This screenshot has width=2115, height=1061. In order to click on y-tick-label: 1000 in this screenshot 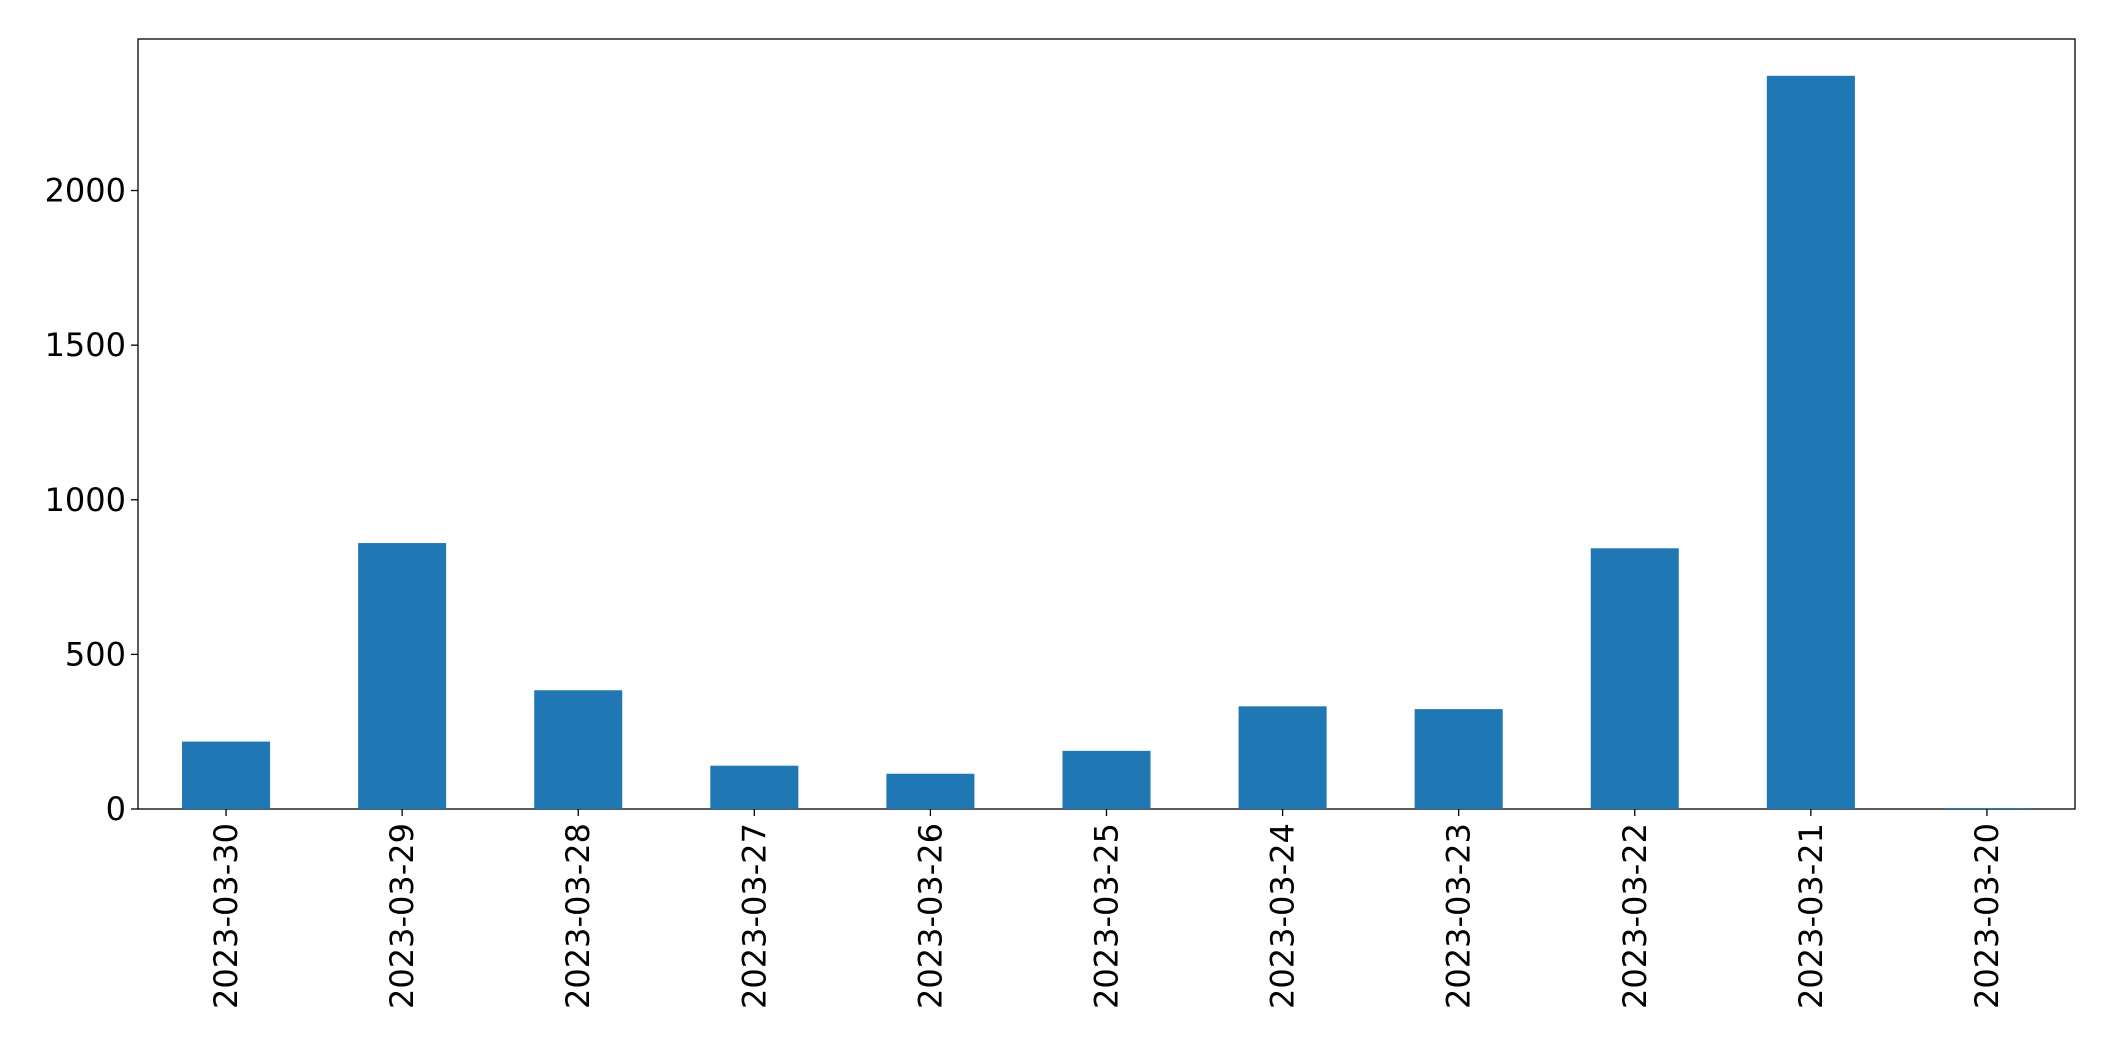, I will do `click(85, 500)`.